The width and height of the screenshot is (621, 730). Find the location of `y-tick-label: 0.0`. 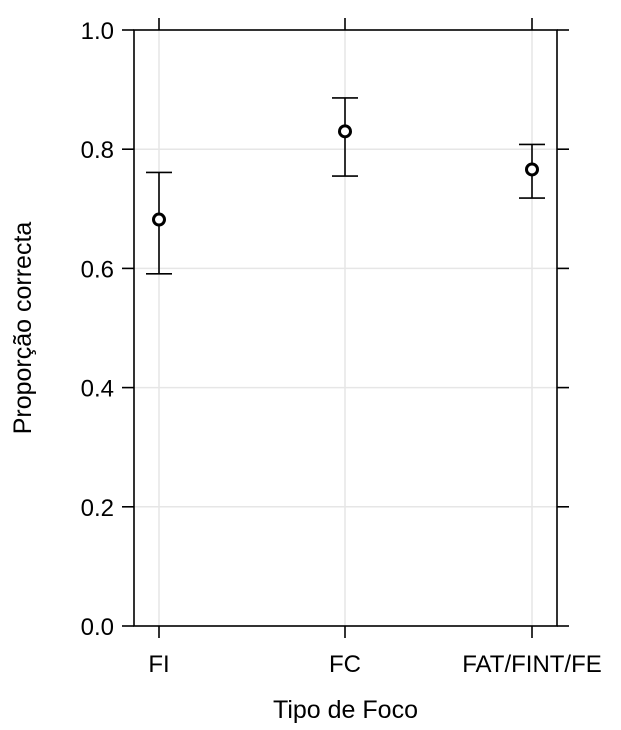

y-tick-label: 0.0 is located at coordinates (97, 627).